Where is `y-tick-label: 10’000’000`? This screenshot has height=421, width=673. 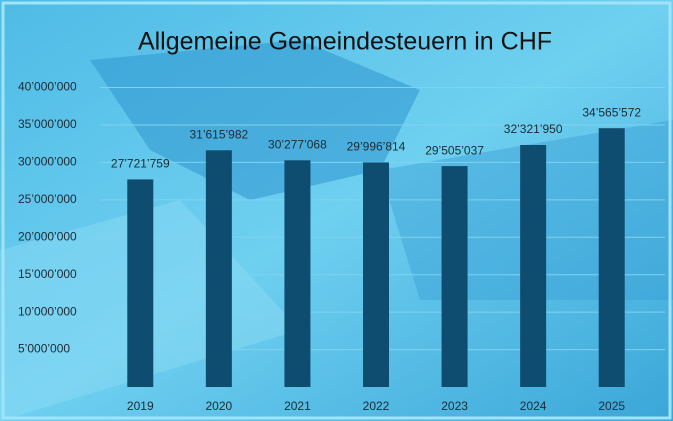 y-tick-label: 10’000’000 is located at coordinates (47, 311).